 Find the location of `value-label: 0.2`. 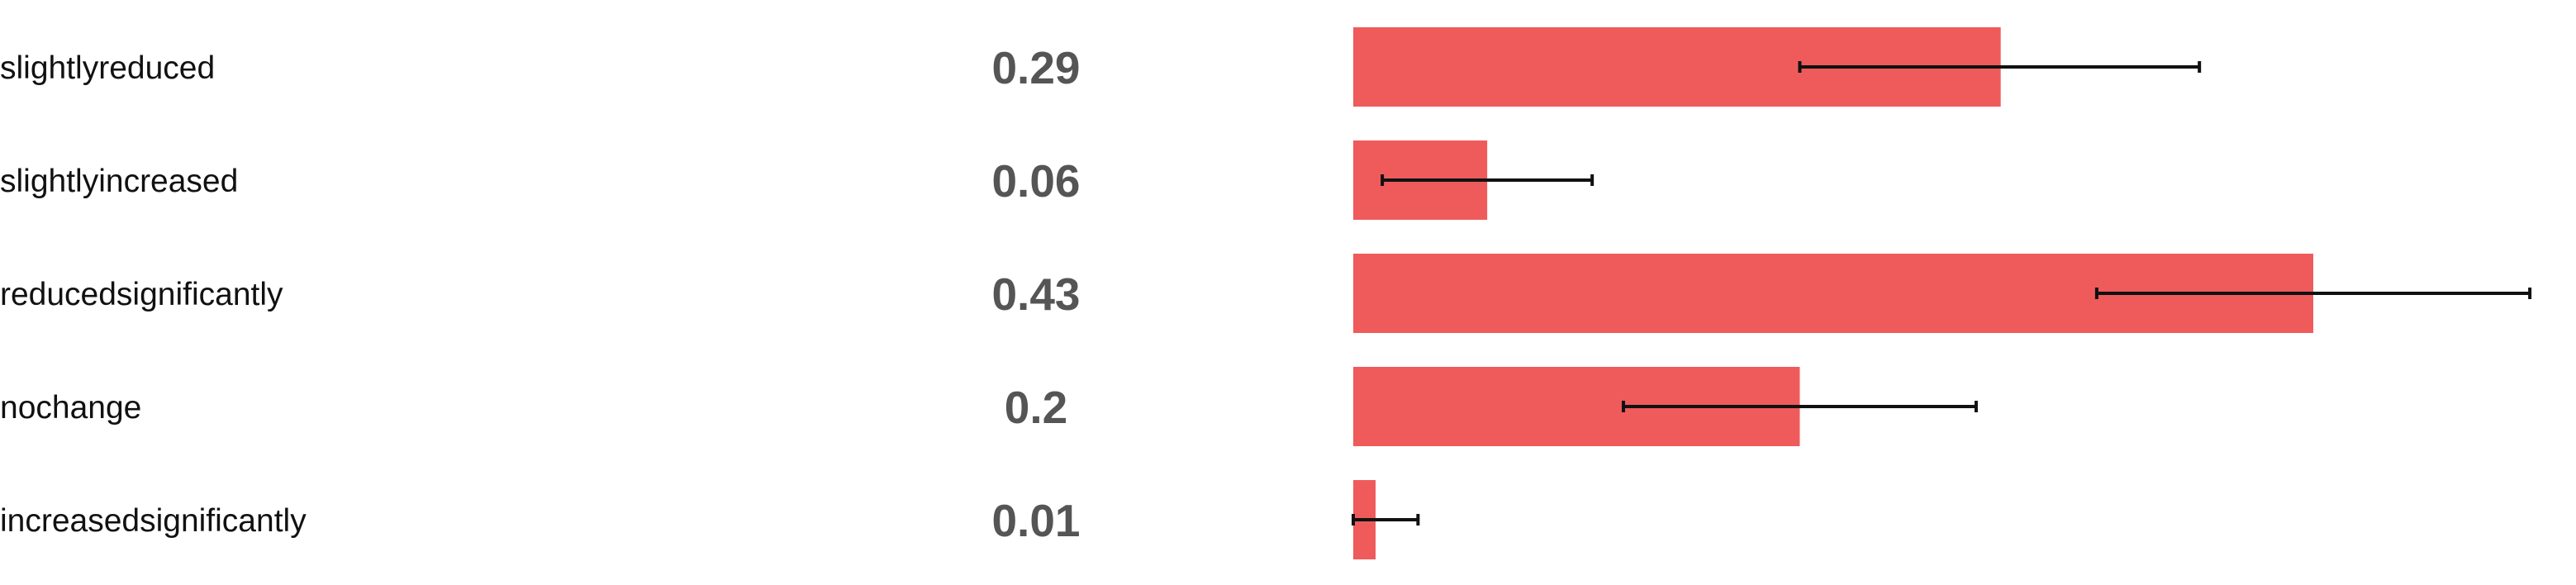

value-label: 0.2 is located at coordinates (1036, 407).